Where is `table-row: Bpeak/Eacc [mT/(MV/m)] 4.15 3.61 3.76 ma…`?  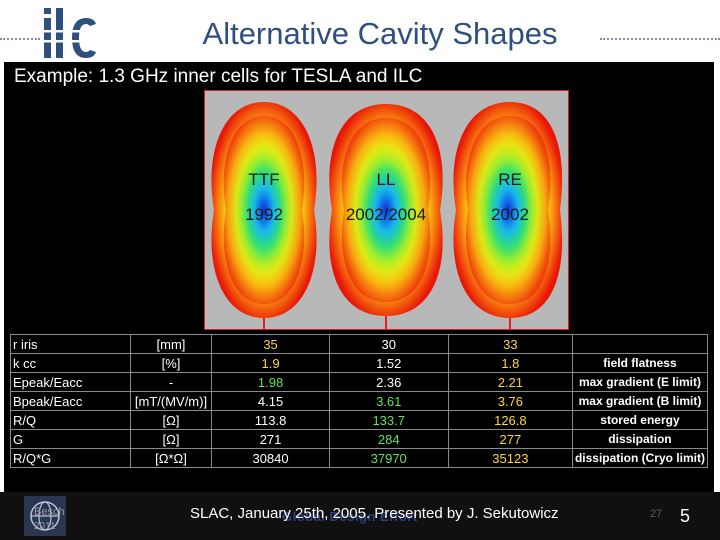 table-row: Bpeak/Eacc [mT/(MV/m)] 4.15 3.61 3.76 ma… is located at coordinates (359, 401).